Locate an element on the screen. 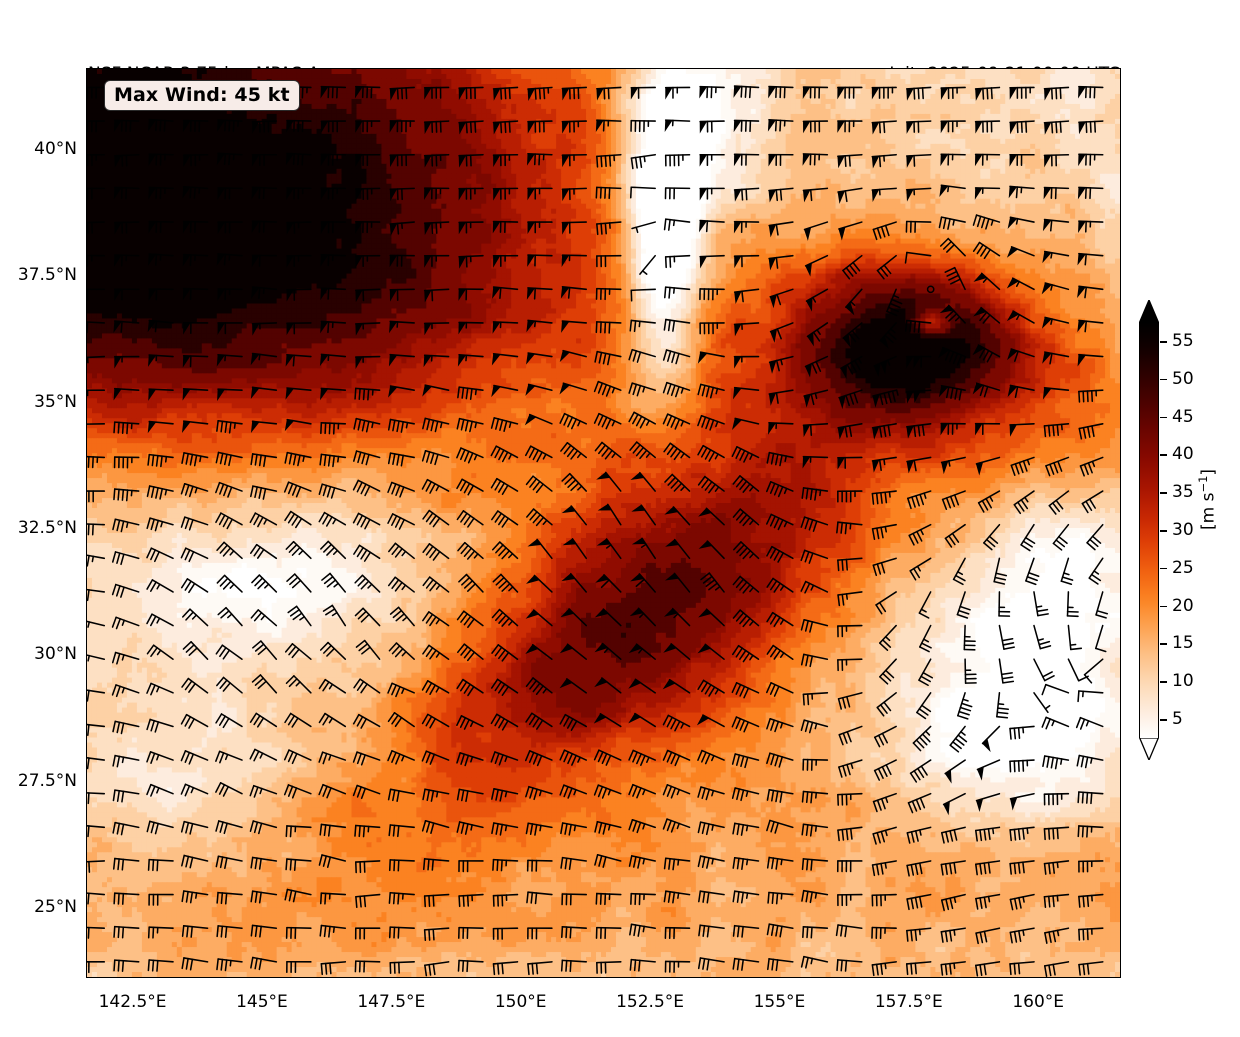 This screenshot has height=1037, width=1240. colorbar-tick-label: 10 is located at coordinates (1183, 681).